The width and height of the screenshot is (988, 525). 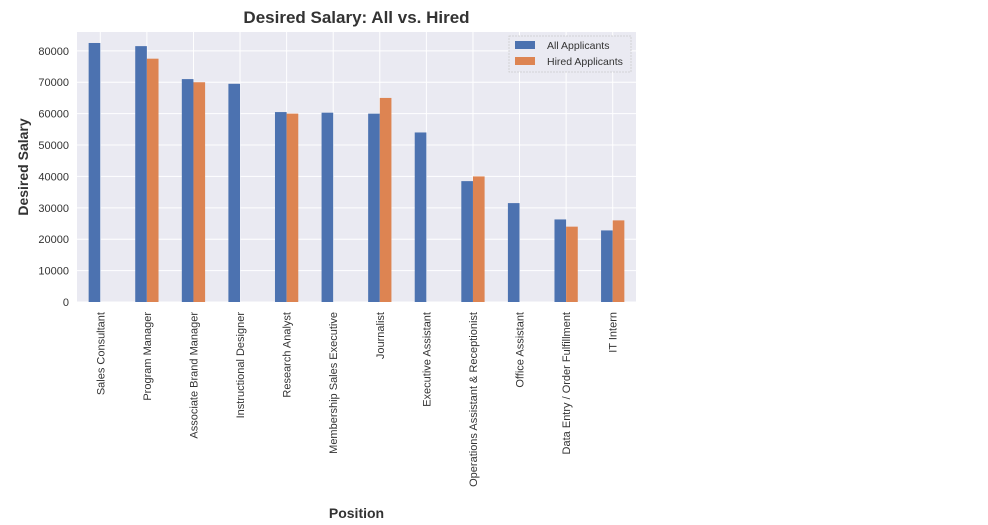 What do you see at coordinates (53, 115) in the screenshot?
I see `y-tick-label: 60000` at bounding box center [53, 115].